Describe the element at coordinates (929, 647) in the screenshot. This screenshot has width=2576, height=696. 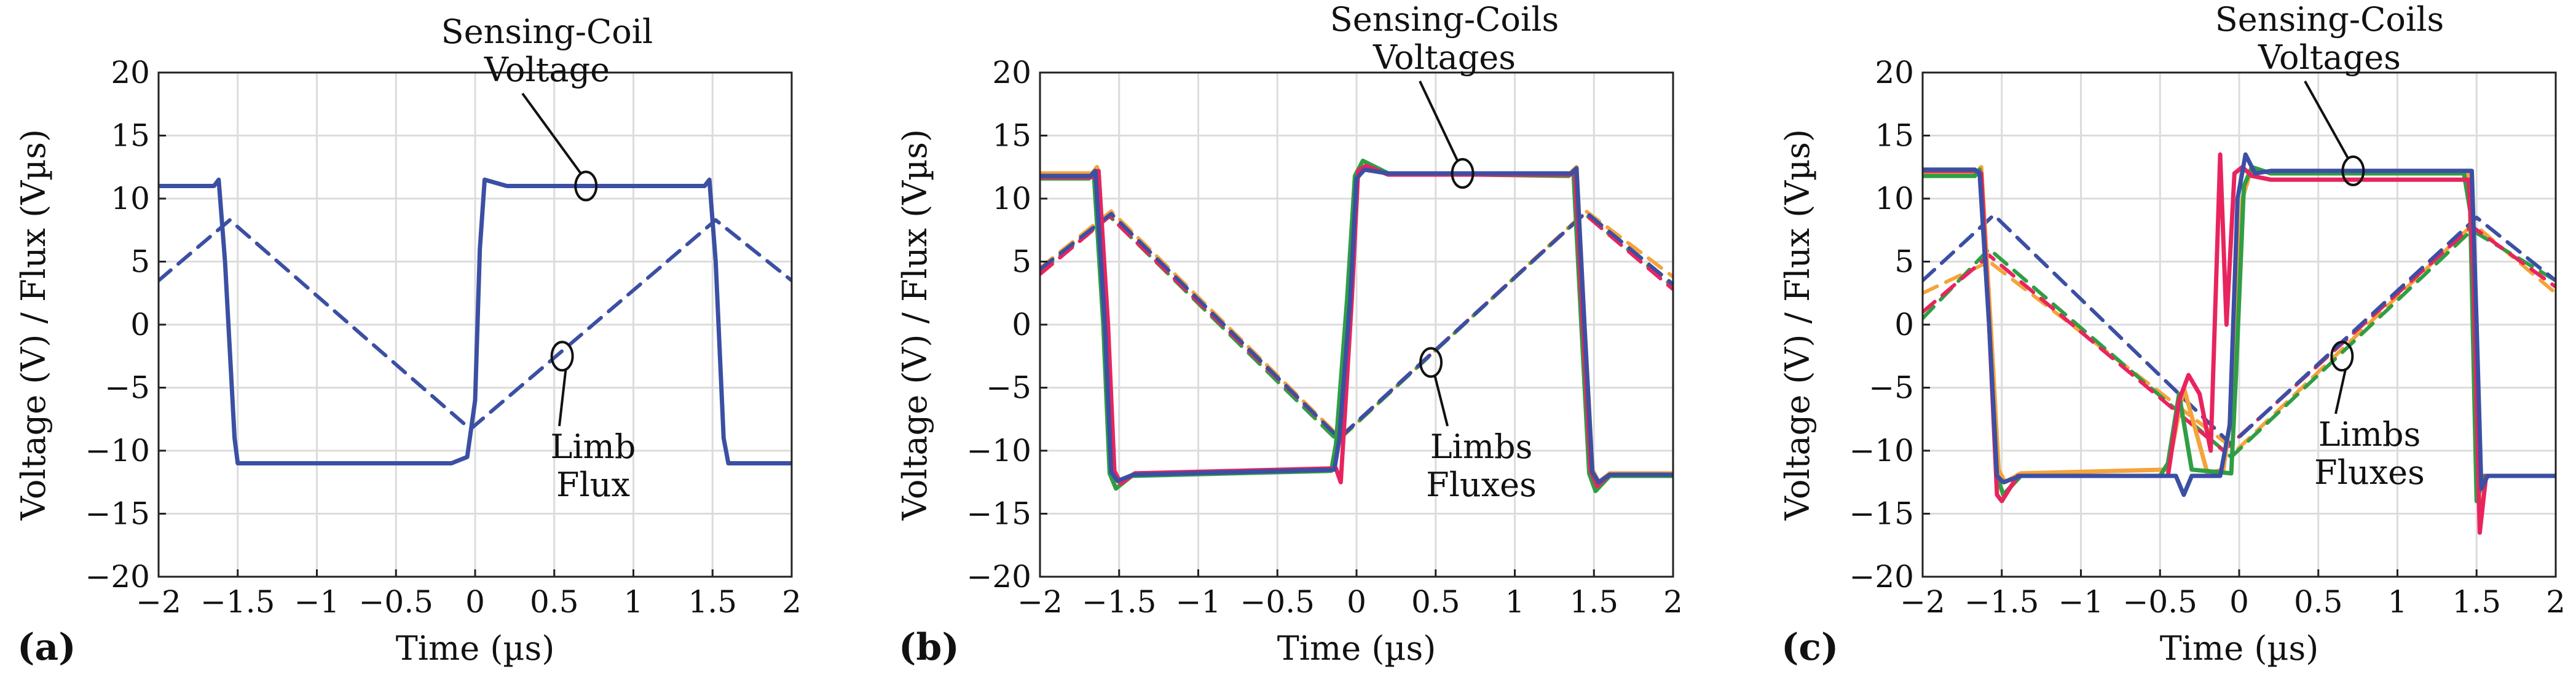
I see `panel-label: (b)` at that location.